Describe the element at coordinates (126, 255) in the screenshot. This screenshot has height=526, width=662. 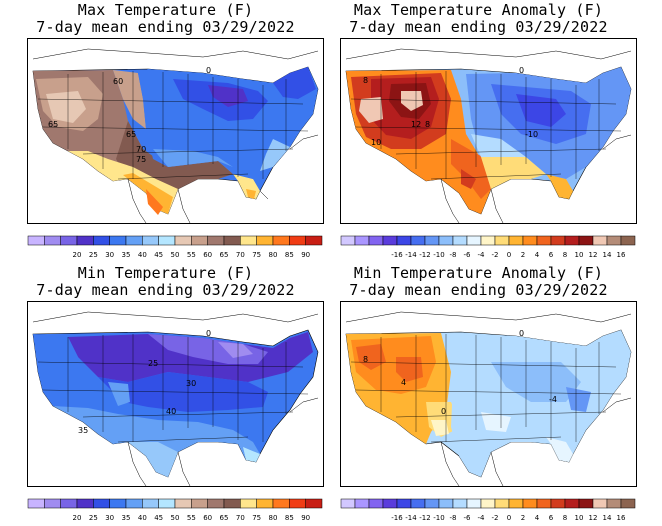
I see `legend-label: 35` at that location.